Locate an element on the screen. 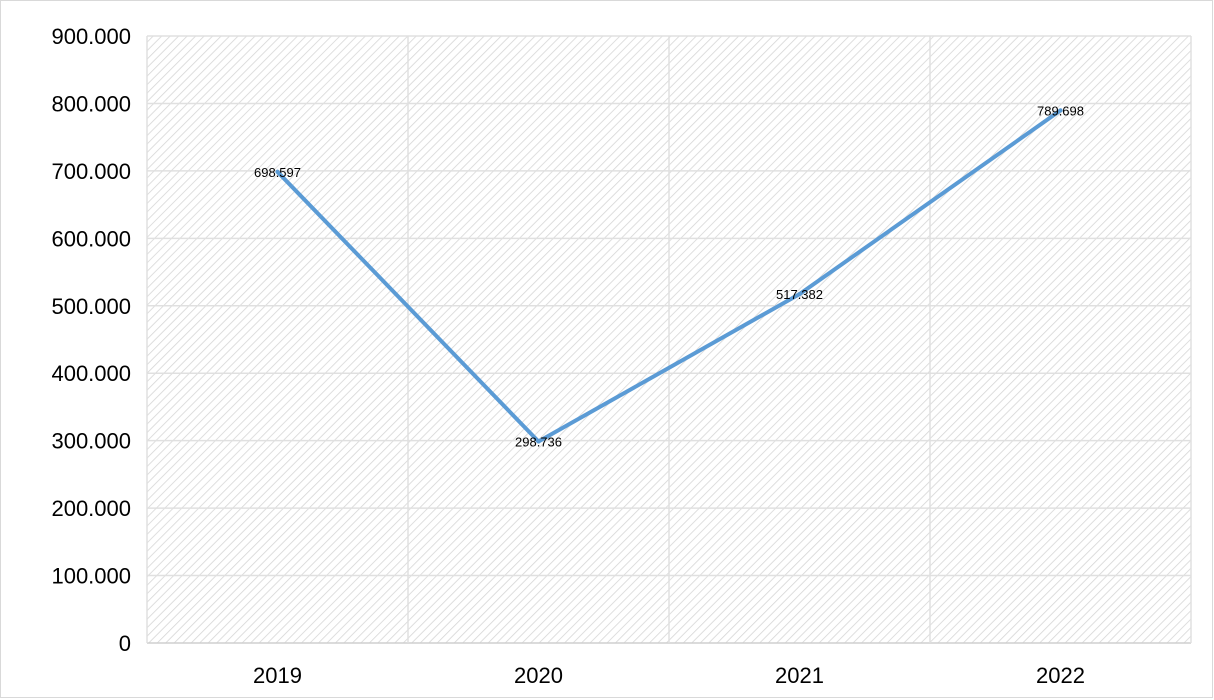 This screenshot has width=1214, height=700. y-tick-label: 100.000 is located at coordinates (91, 576).